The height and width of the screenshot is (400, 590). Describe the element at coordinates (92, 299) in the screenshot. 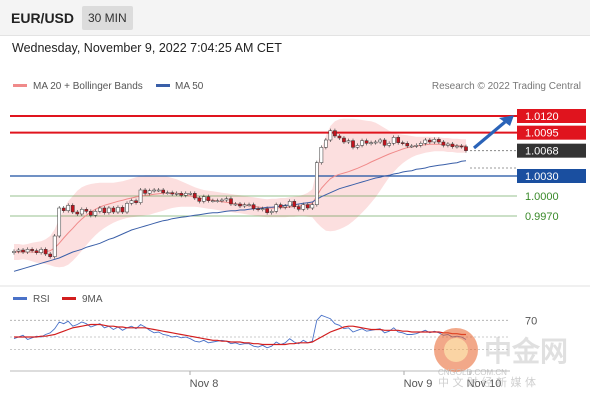

I see `ma9-legend-label: 9MA` at that location.